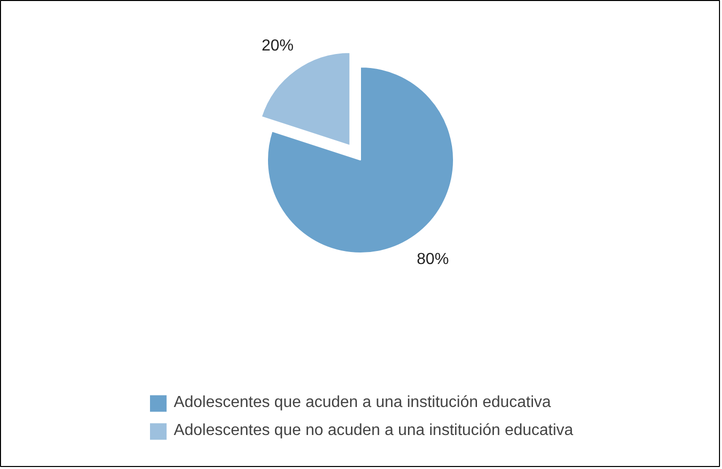 The width and height of the screenshot is (722, 469). What do you see at coordinates (362, 403) in the screenshot?
I see `legend-label: Adolescentes que acuden a una institución educativa` at bounding box center [362, 403].